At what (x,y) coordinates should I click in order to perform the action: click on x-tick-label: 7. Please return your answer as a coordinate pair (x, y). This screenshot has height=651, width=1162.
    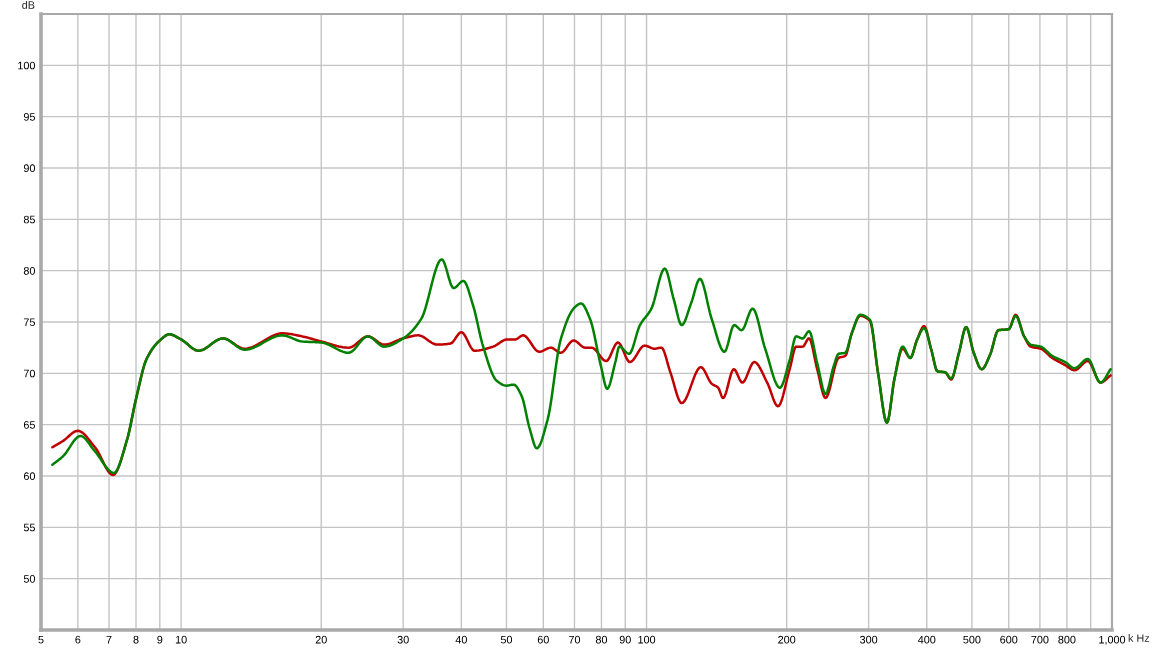
    Looking at the image, I should click on (109, 639).